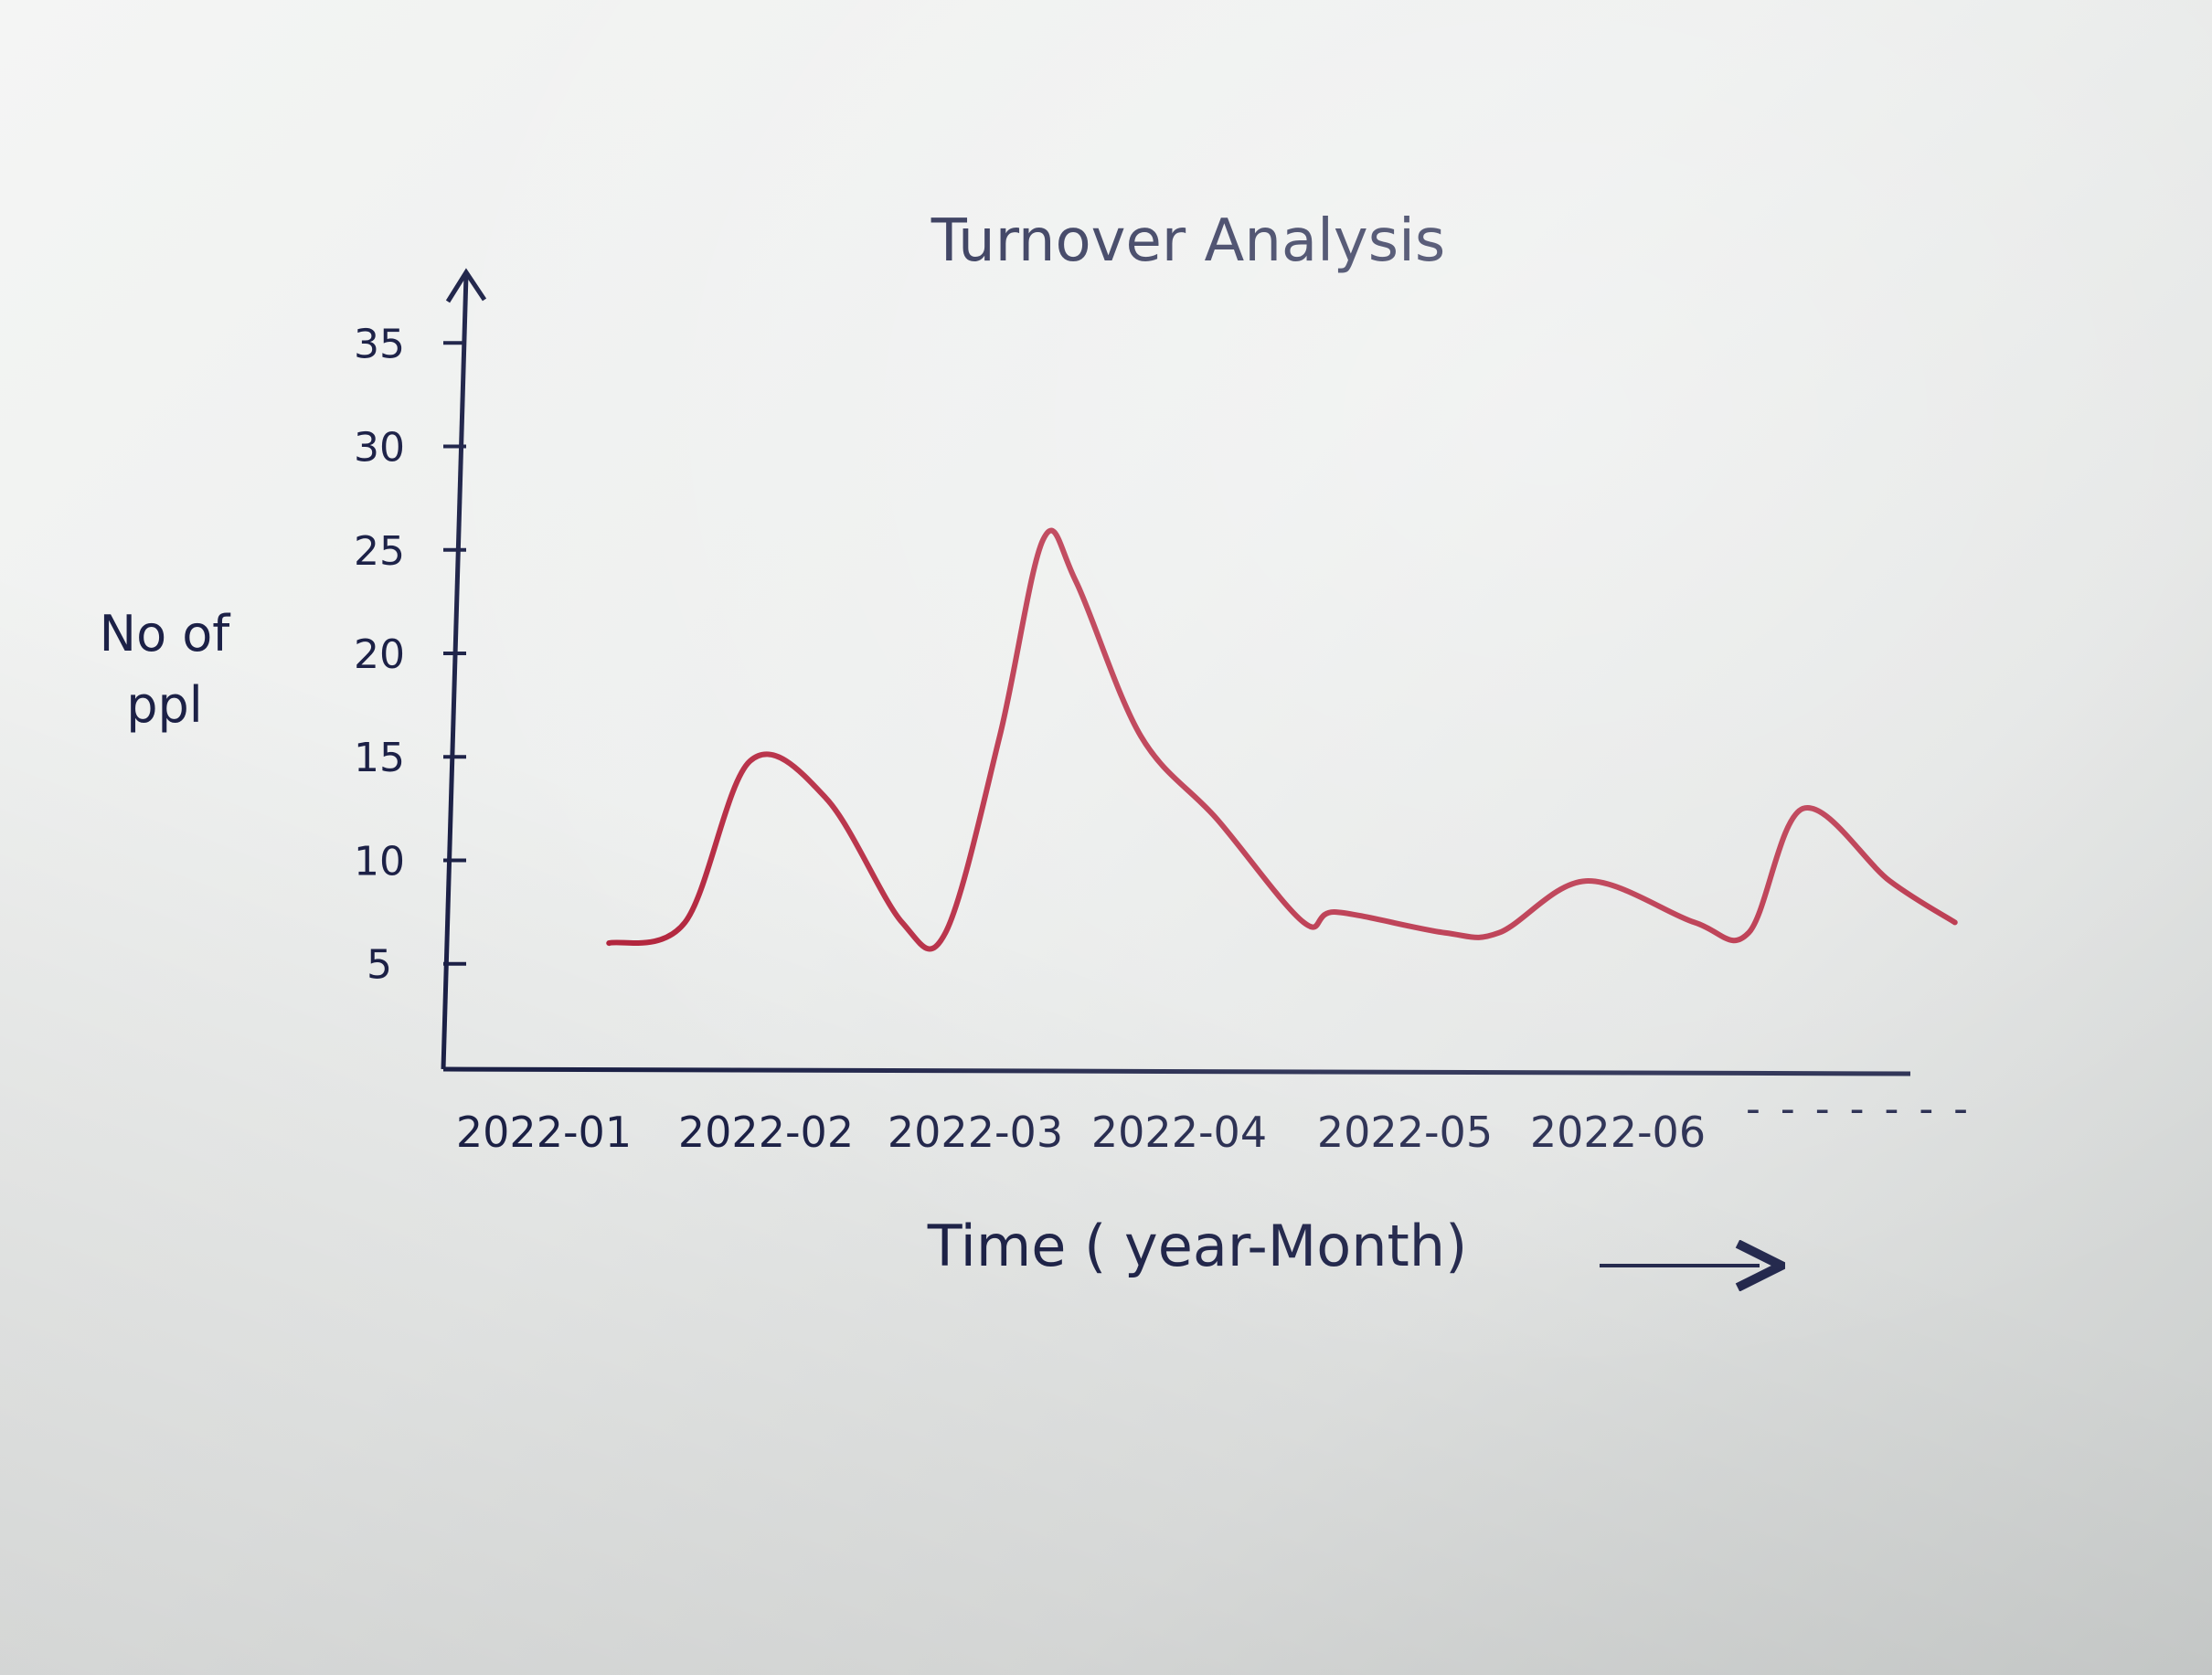 Image resolution: width=2212 pixels, height=1675 pixels. Describe the element at coordinates (166, 634) in the screenshot. I see `y-axis-label-line-1: No of` at that location.